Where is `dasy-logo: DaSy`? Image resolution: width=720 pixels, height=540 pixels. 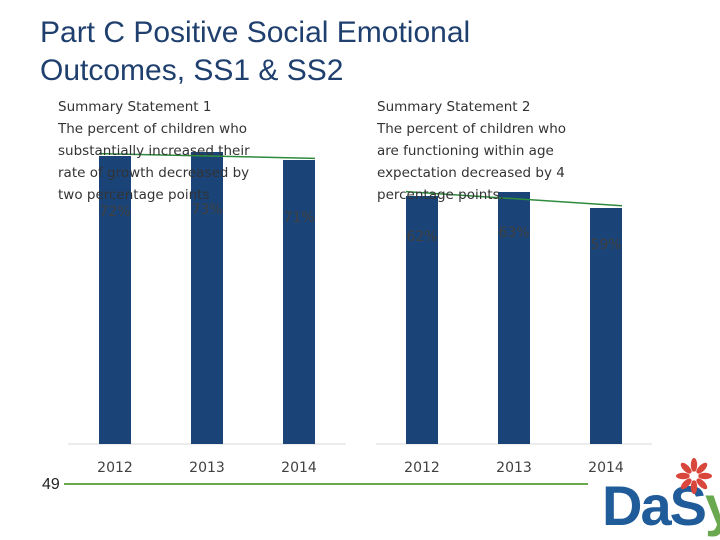
dasy-logo: DaSy is located at coordinates (658, 498).